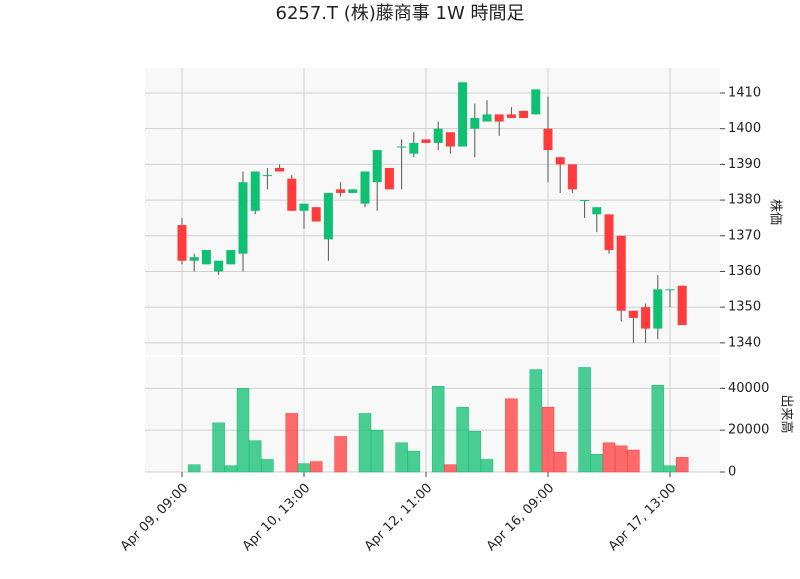 The height and width of the screenshot is (579, 800). What do you see at coordinates (744, 342) in the screenshot?
I see `y-tick-label: 1340` at bounding box center [744, 342].